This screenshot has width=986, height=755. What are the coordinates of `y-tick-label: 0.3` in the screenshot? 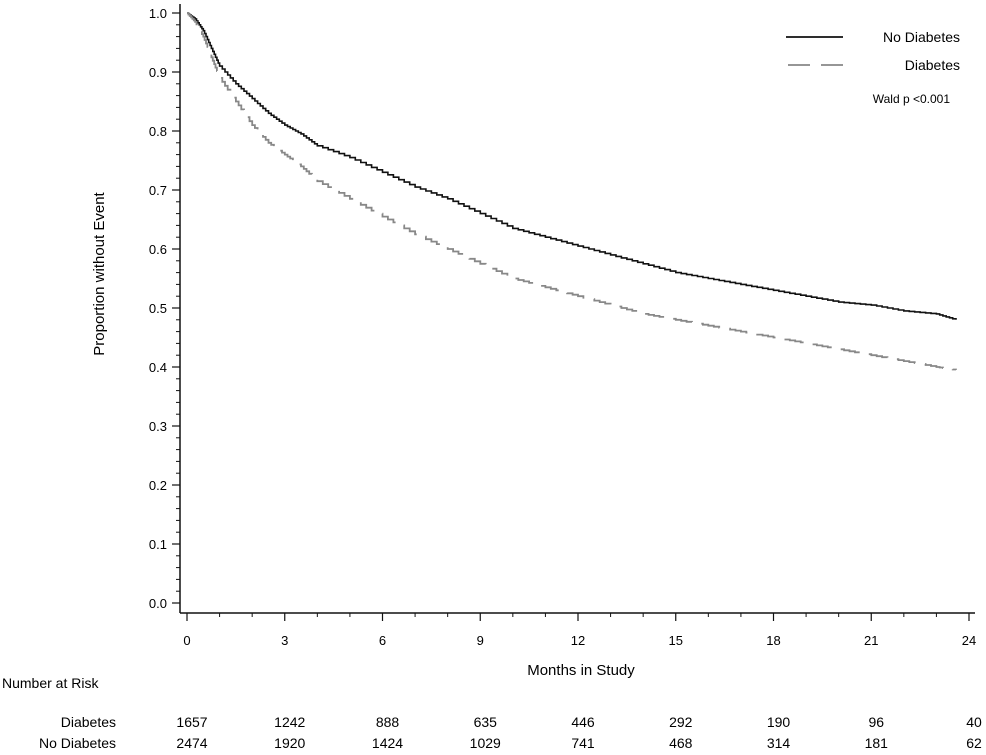 It's located at (158, 426).